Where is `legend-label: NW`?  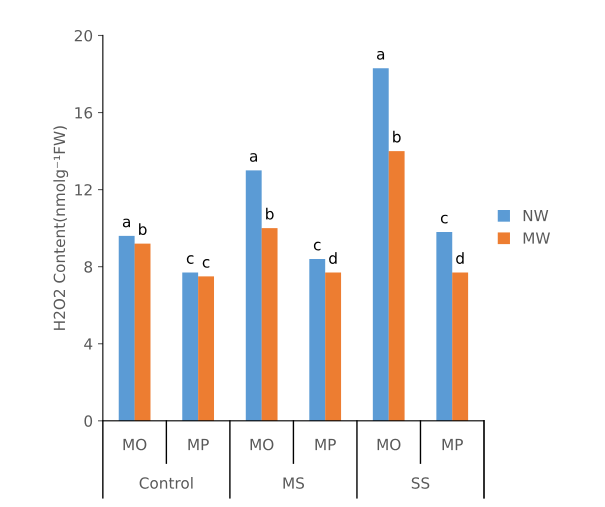
legend-label: NW is located at coordinates (536, 216).